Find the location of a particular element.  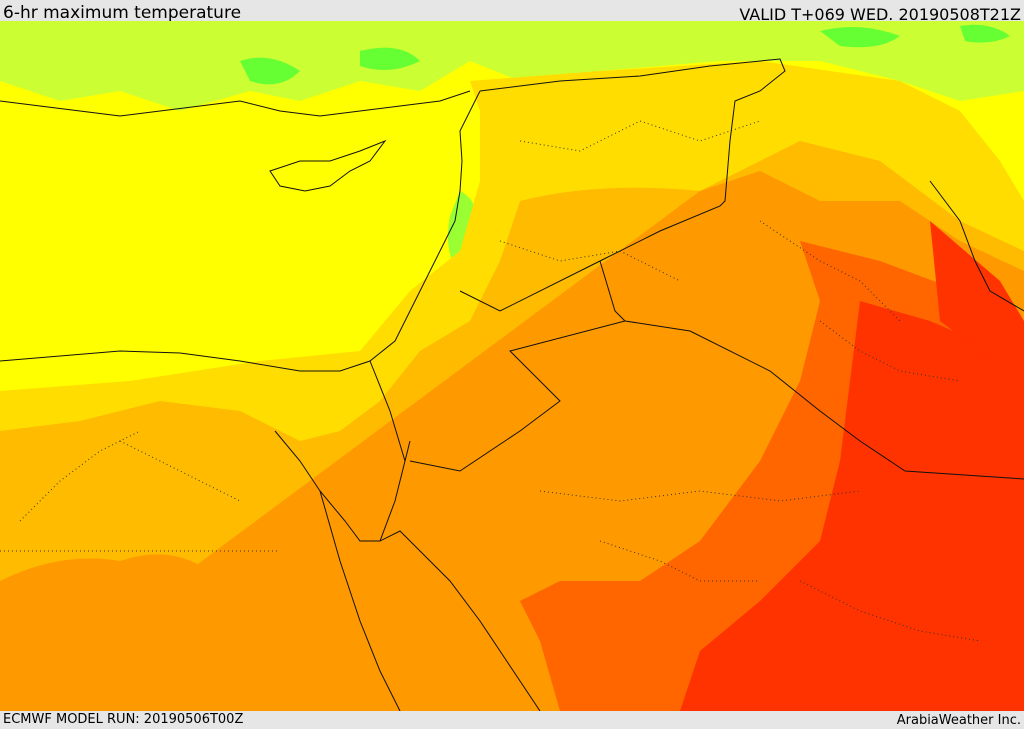

gulf-of-suez-coast is located at coordinates (327, 486).